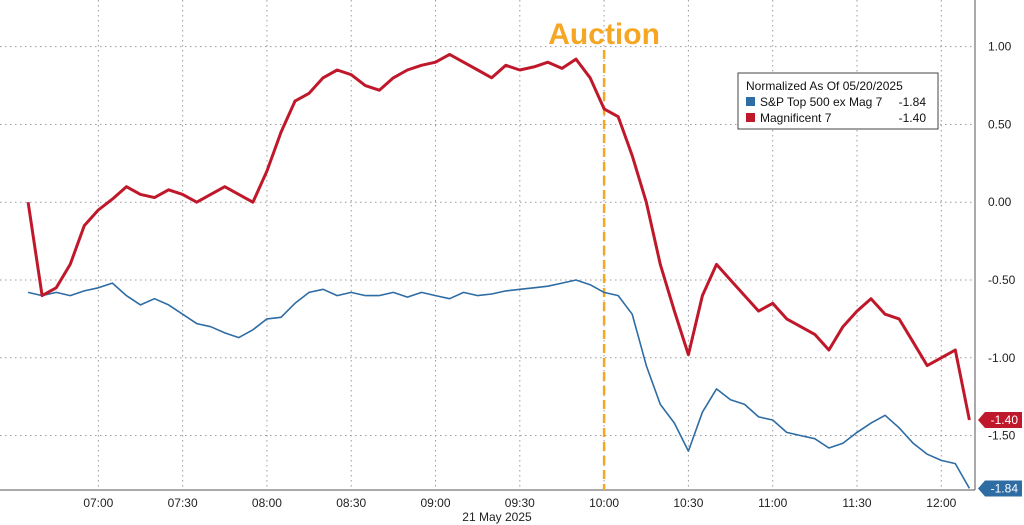 The image size is (1024, 525). What do you see at coordinates (913, 118) in the screenshot?
I see `legend-value-magnificent-7: -1.40` at bounding box center [913, 118].